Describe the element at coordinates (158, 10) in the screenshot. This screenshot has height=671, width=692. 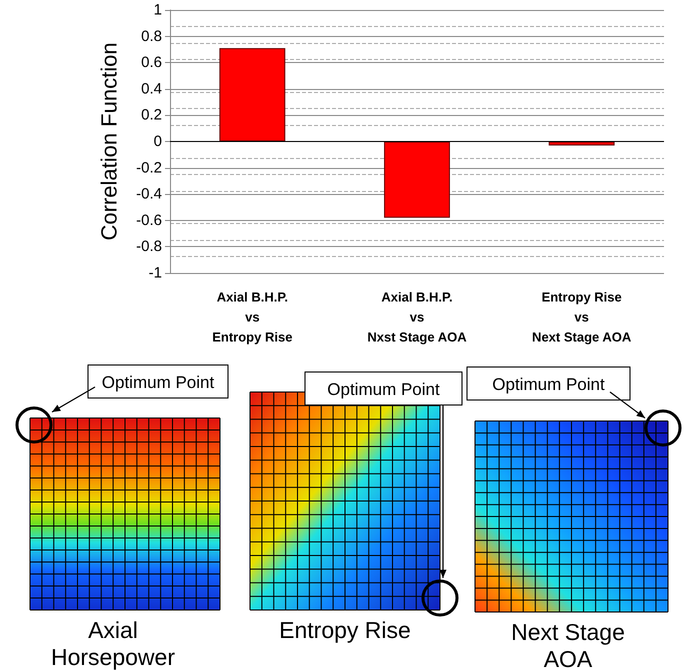
I see `y-tick-label: 1` at that location.